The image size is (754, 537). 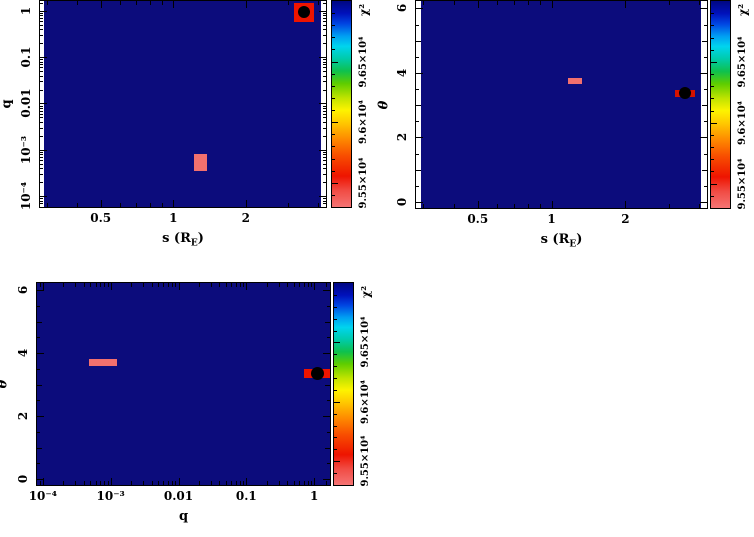 I want to click on no-data-margin-left, so click(x=418, y=104).